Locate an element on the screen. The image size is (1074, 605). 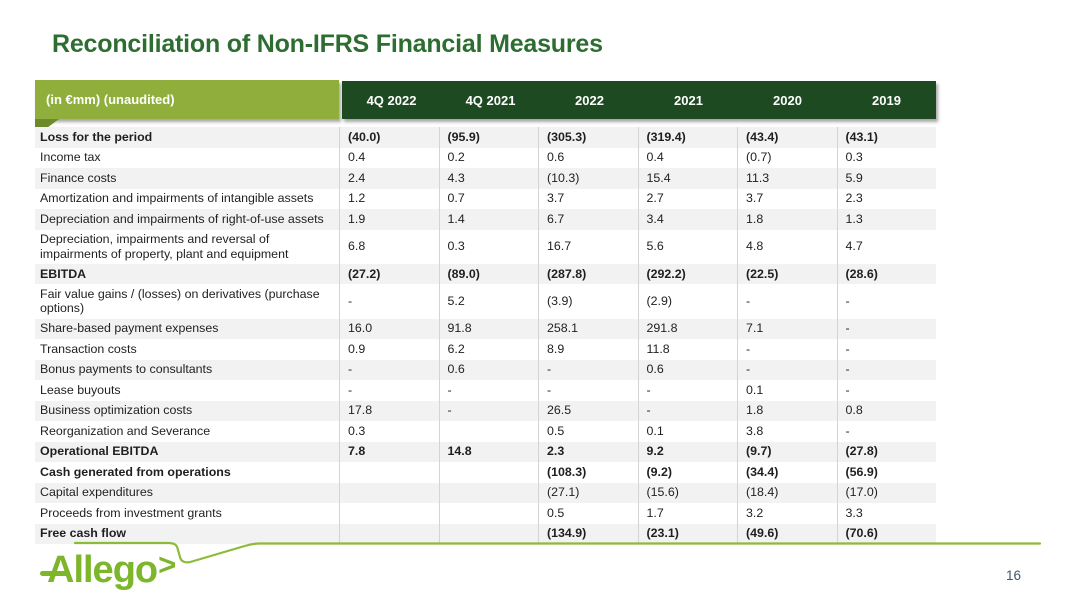
row-label: Capital expenditures is located at coordinates (96, 492).